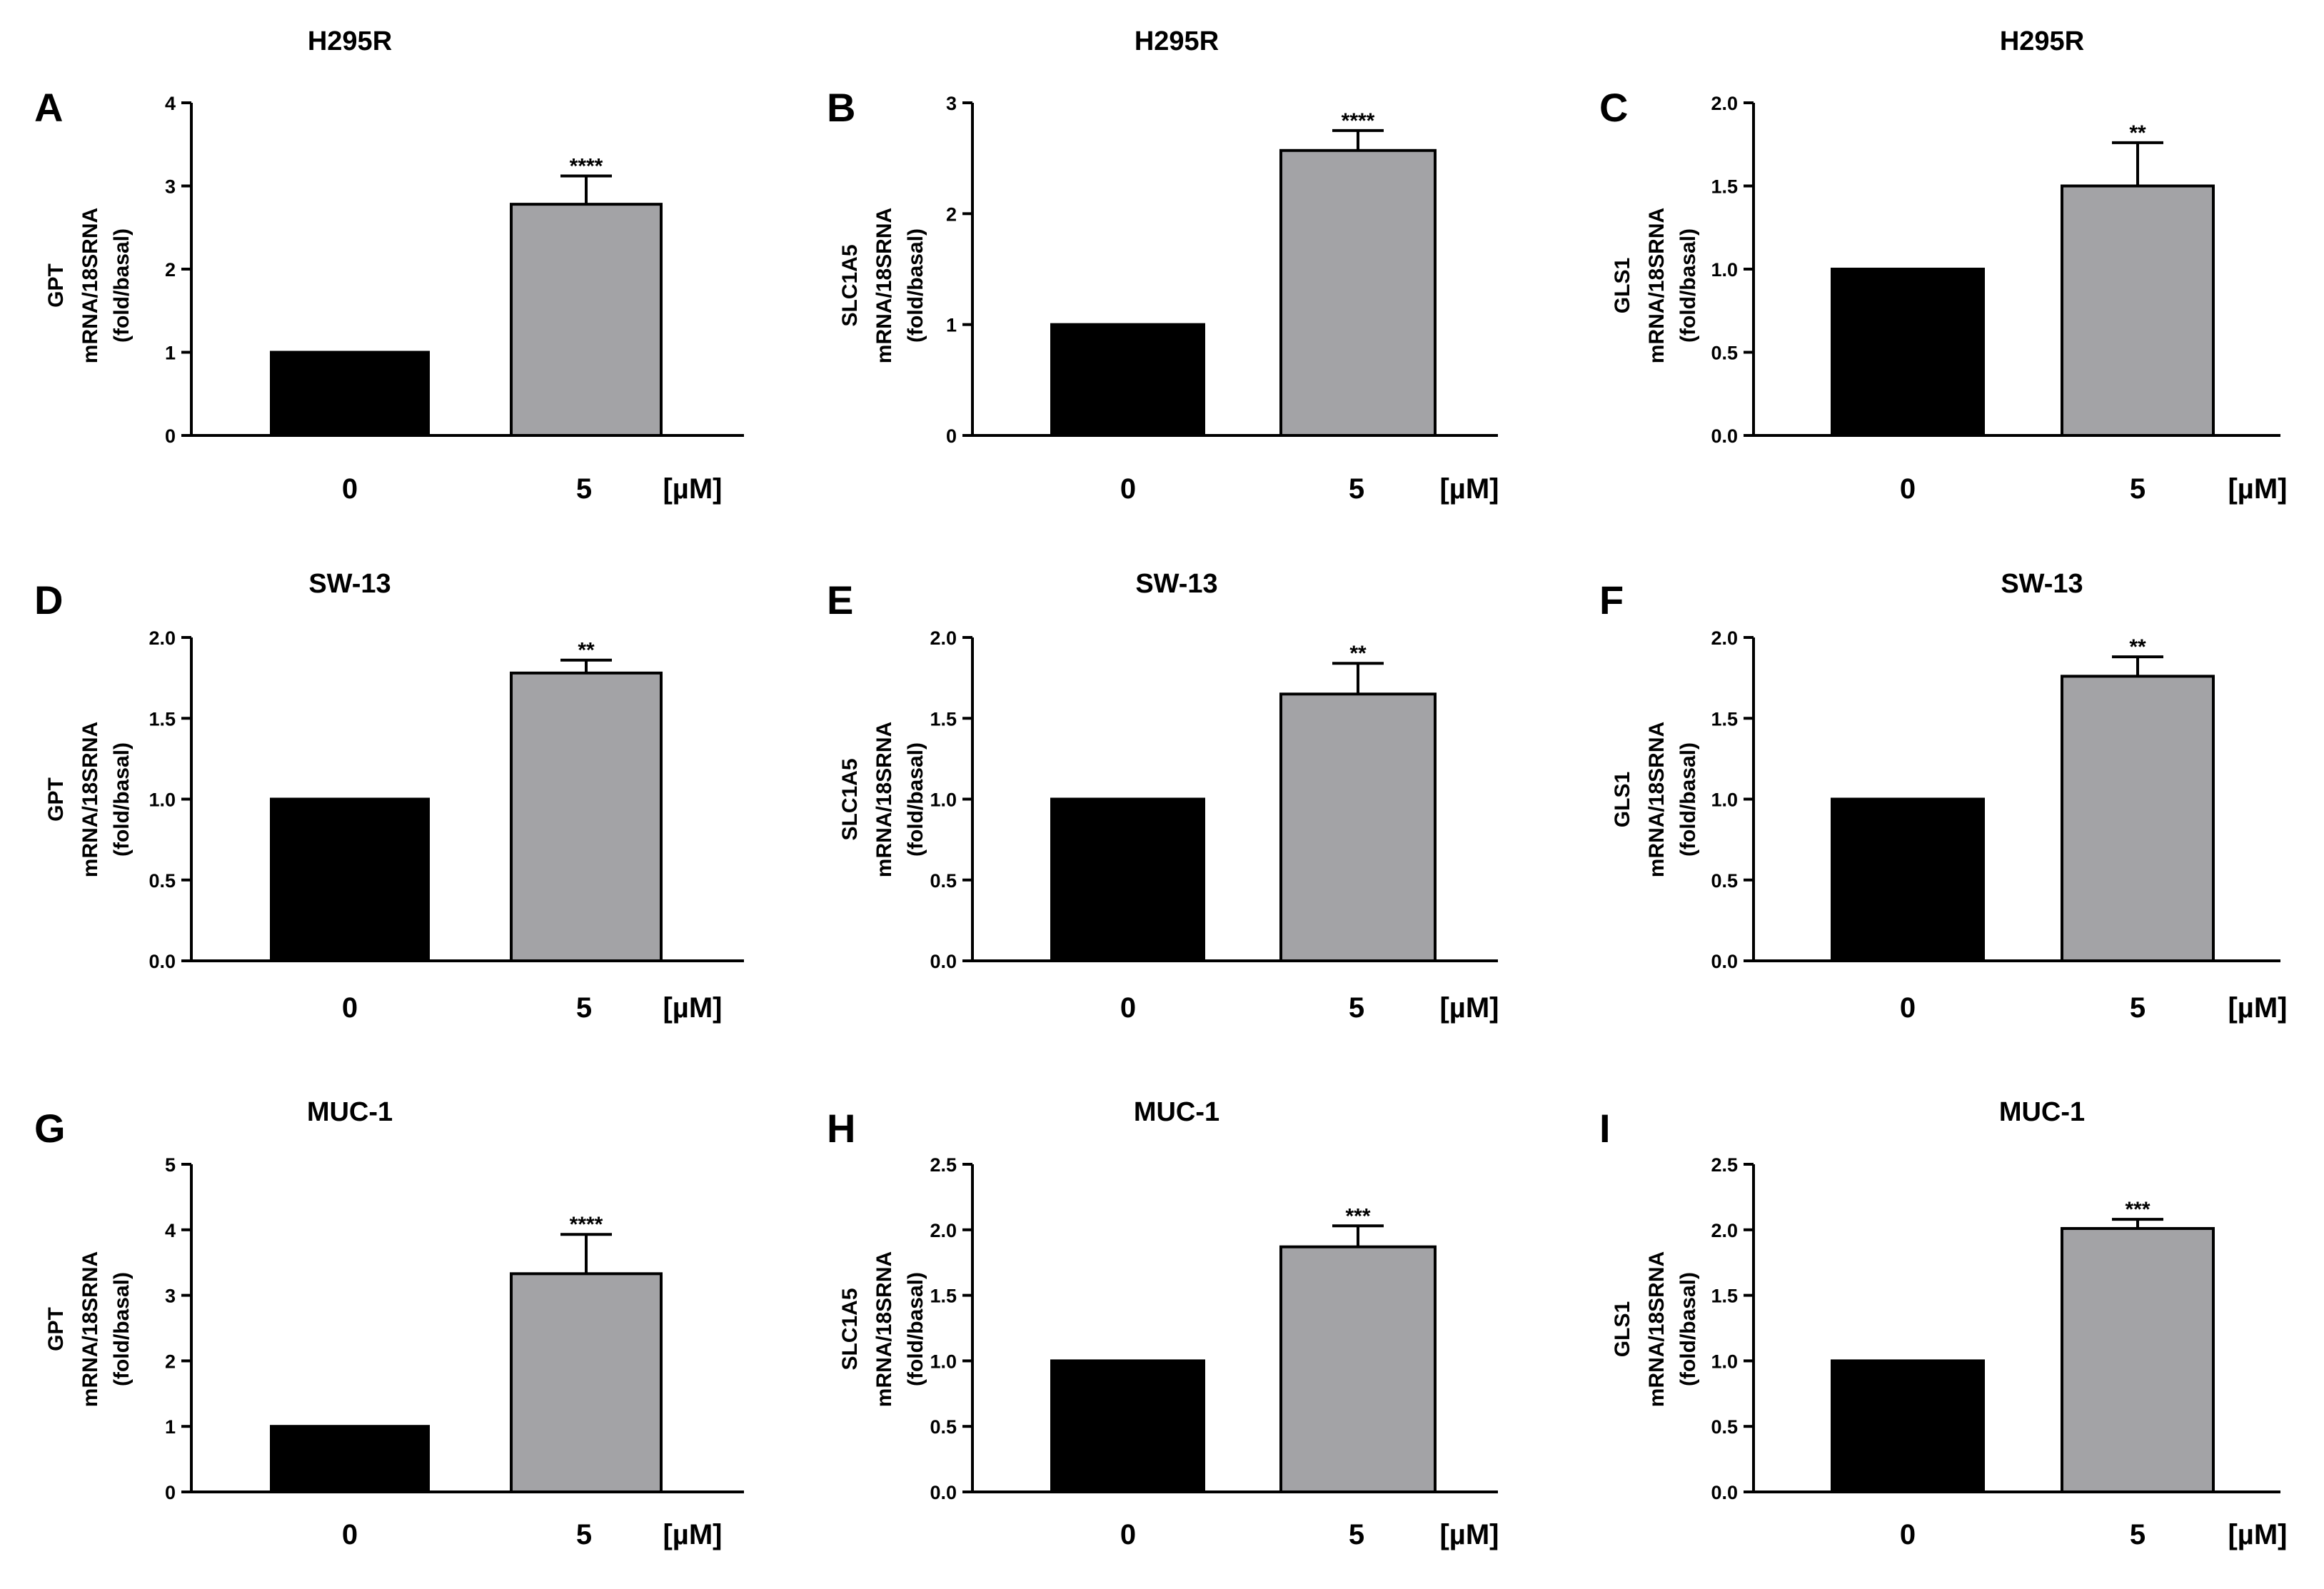 This screenshot has width=2324, height=1589. I want to click on y-tick-label: 0.5, so click(162, 881).